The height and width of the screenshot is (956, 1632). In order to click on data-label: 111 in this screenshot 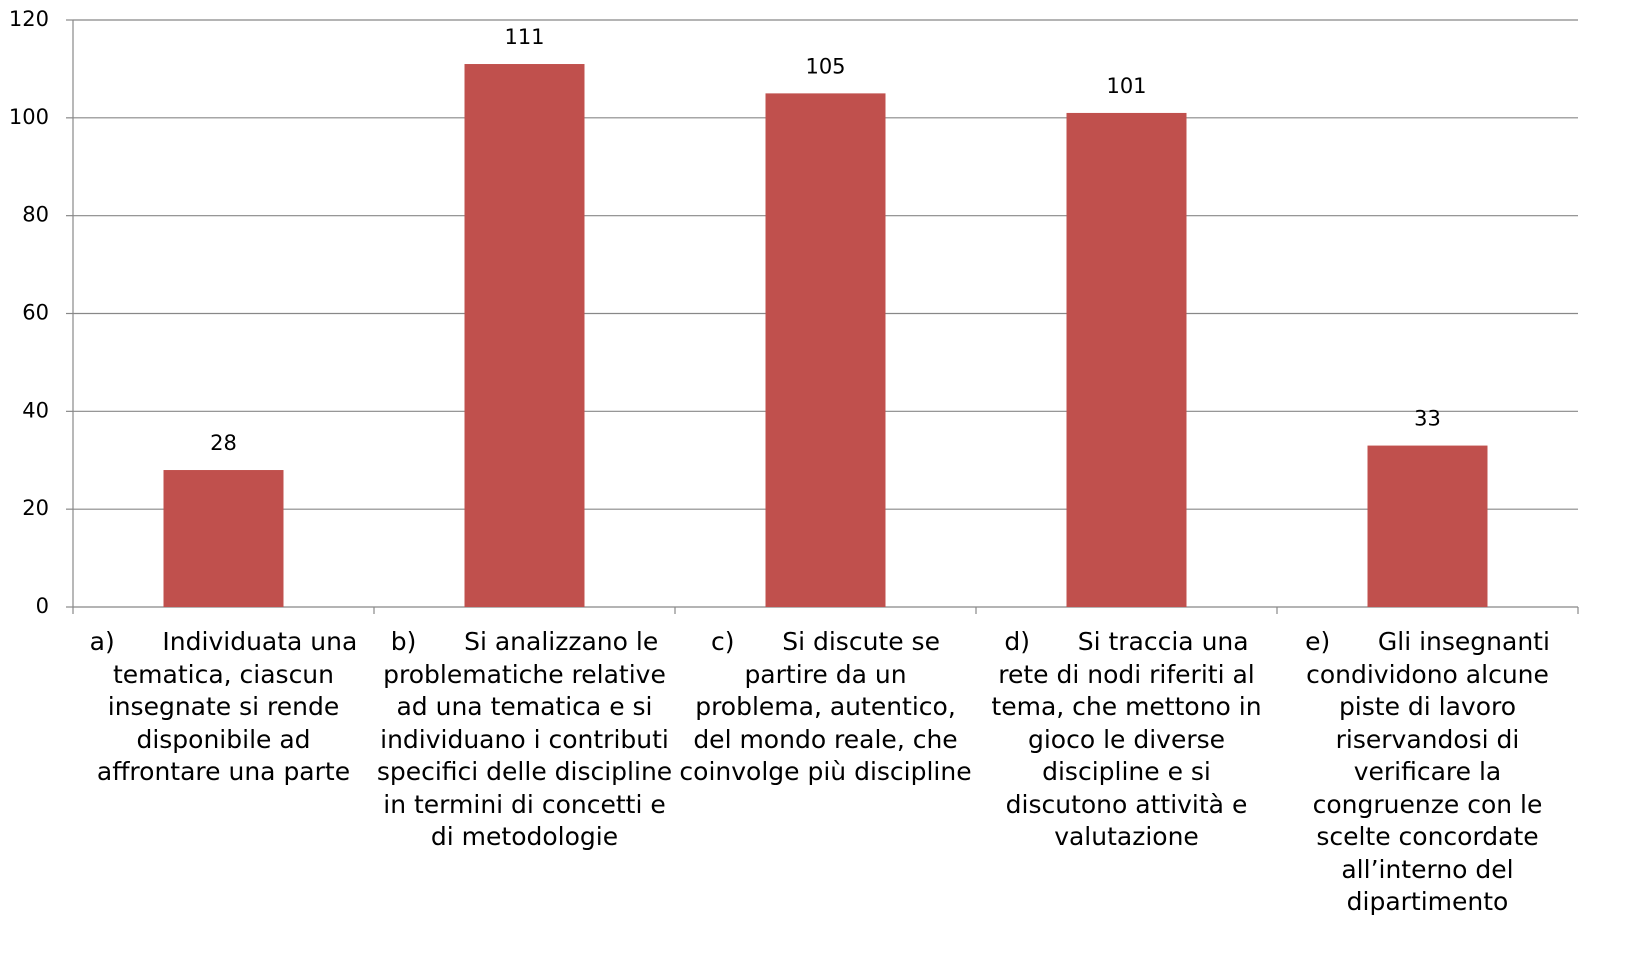, I will do `click(524, 37)`.